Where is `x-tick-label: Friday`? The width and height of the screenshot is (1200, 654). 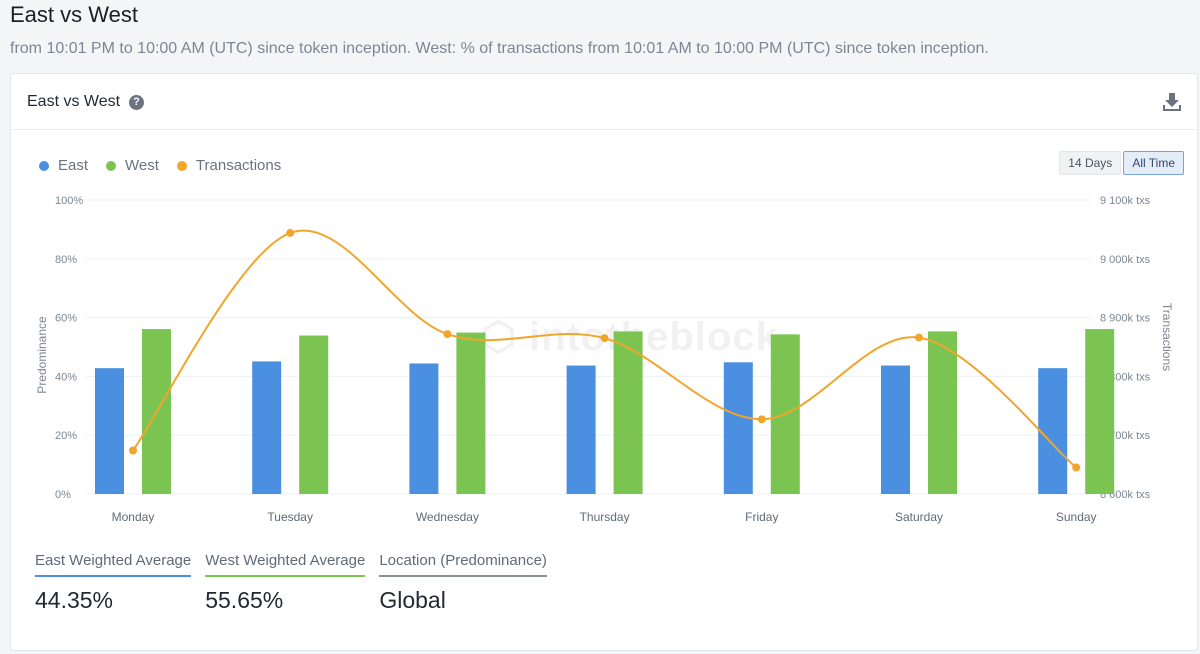
x-tick-label: Friday is located at coordinates (761, 517).